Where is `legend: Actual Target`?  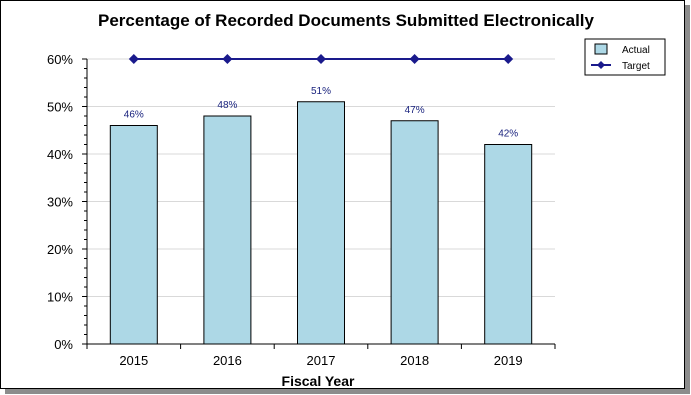
legend: Actual Target is located at coordinates (625, 57).